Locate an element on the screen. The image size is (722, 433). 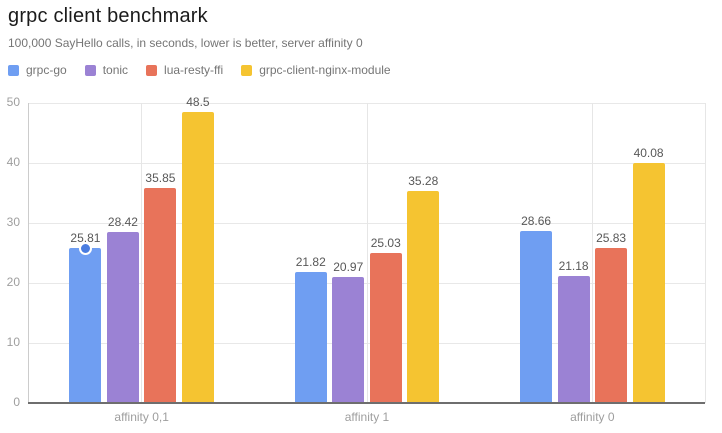
legend-label: tonic is located at coordinates (115, 70).